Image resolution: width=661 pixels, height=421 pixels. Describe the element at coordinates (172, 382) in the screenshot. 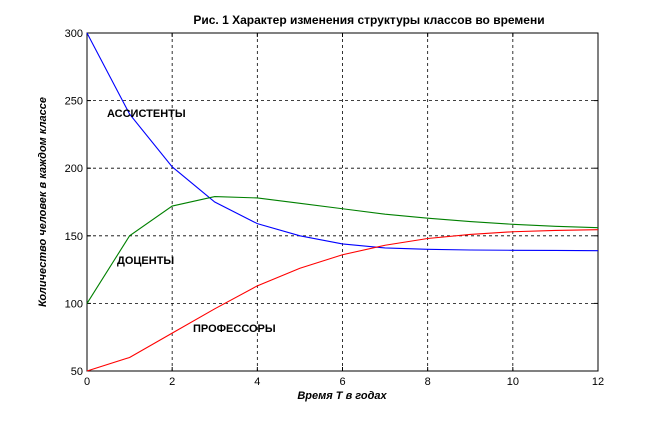

I see `x-tick-label: 2` at that location.